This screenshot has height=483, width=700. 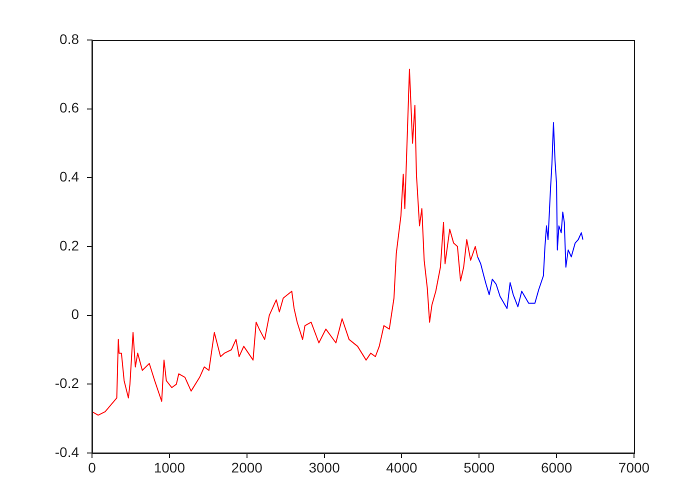 What do you see at coordinates (70, 108) in the screenshot?
I see `y-tick-label: 0.6` at bounding box center [70, 108].